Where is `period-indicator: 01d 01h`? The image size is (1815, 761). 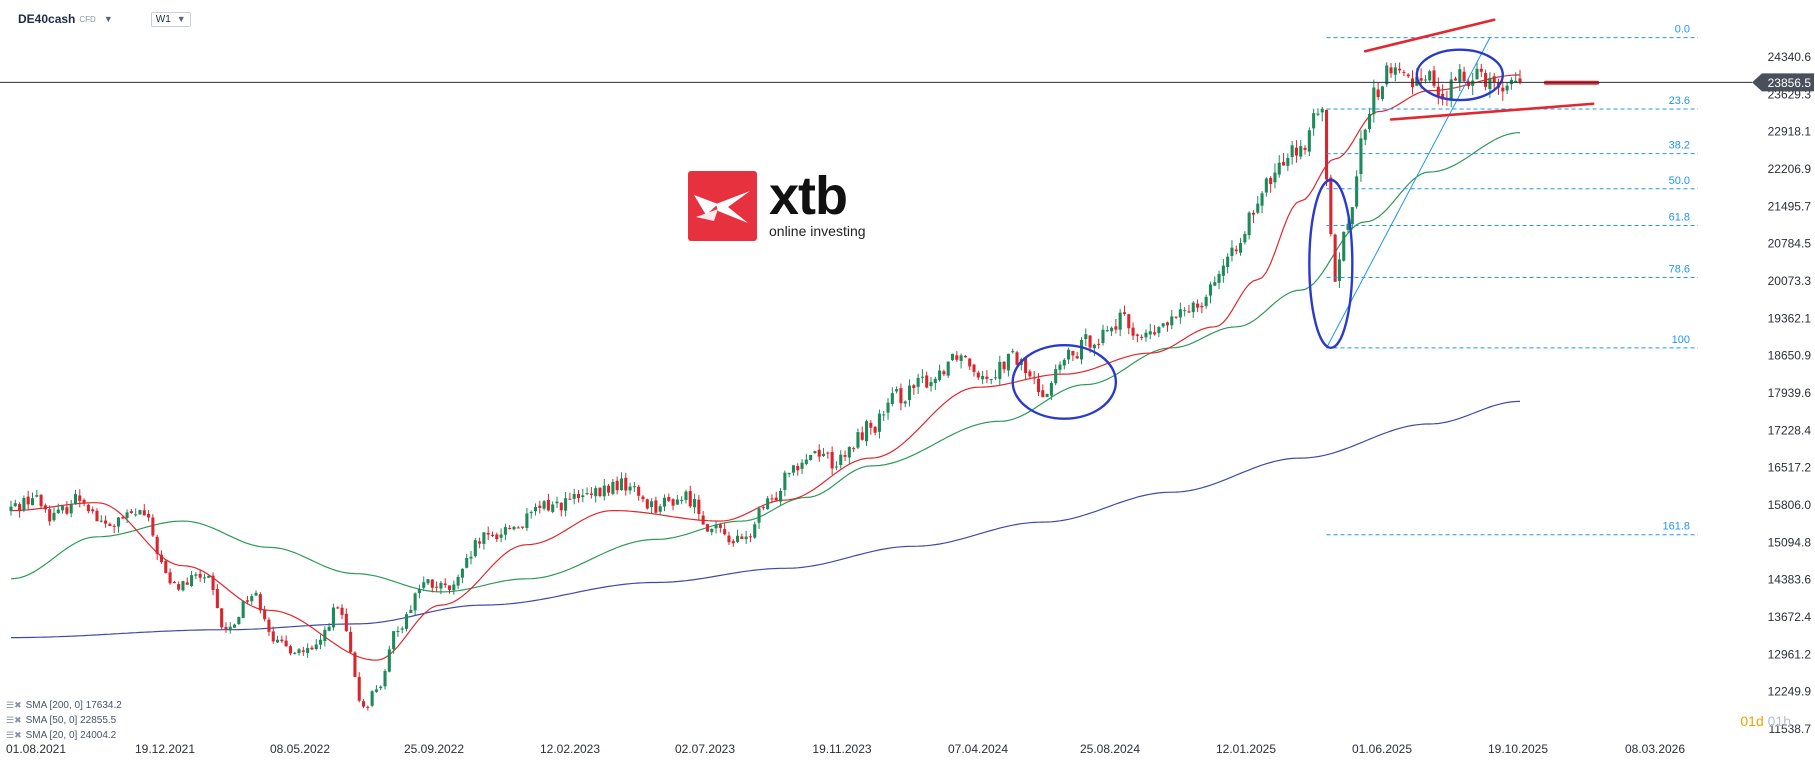 period-indicator: 01d 01h is located at coordinates (1765, 721).